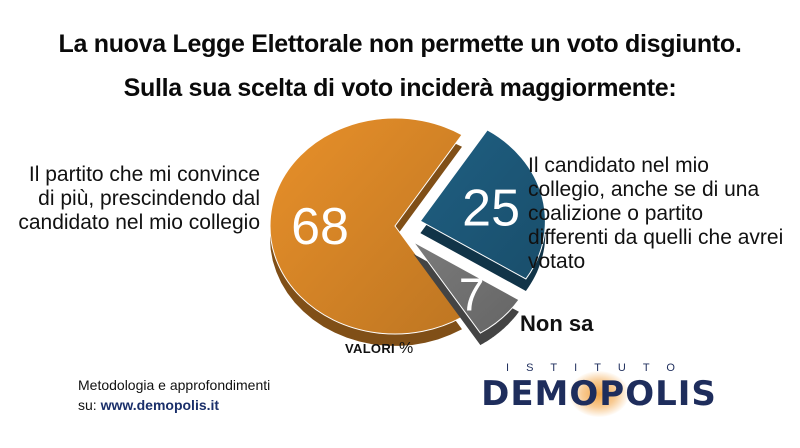  Describe the element at coordinates (366, 226) in the screenshot. I see `slice-partito` at that location.